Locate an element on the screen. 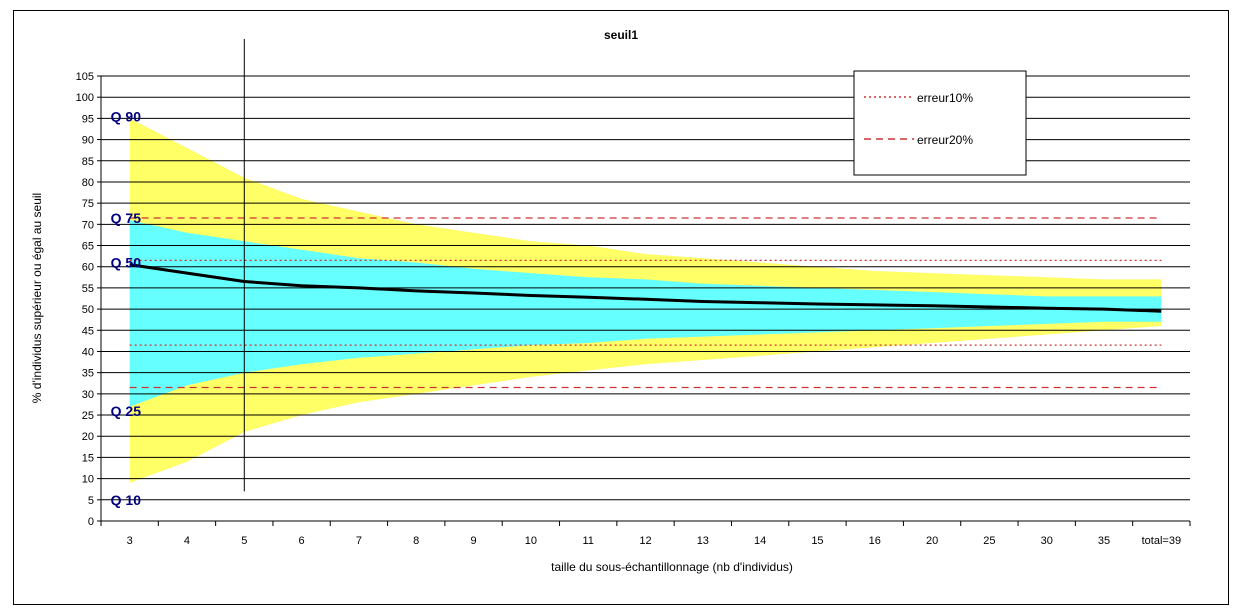 The width and height of the screenshot is (1244, 615). quantile-label: Q 10 is located at coordinates (126, 500).